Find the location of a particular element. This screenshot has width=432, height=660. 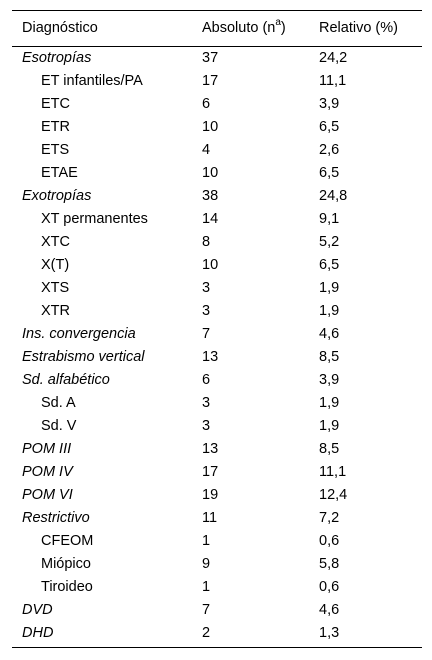

header-absolute-suffix: ) is located at coordinates (283, 28).